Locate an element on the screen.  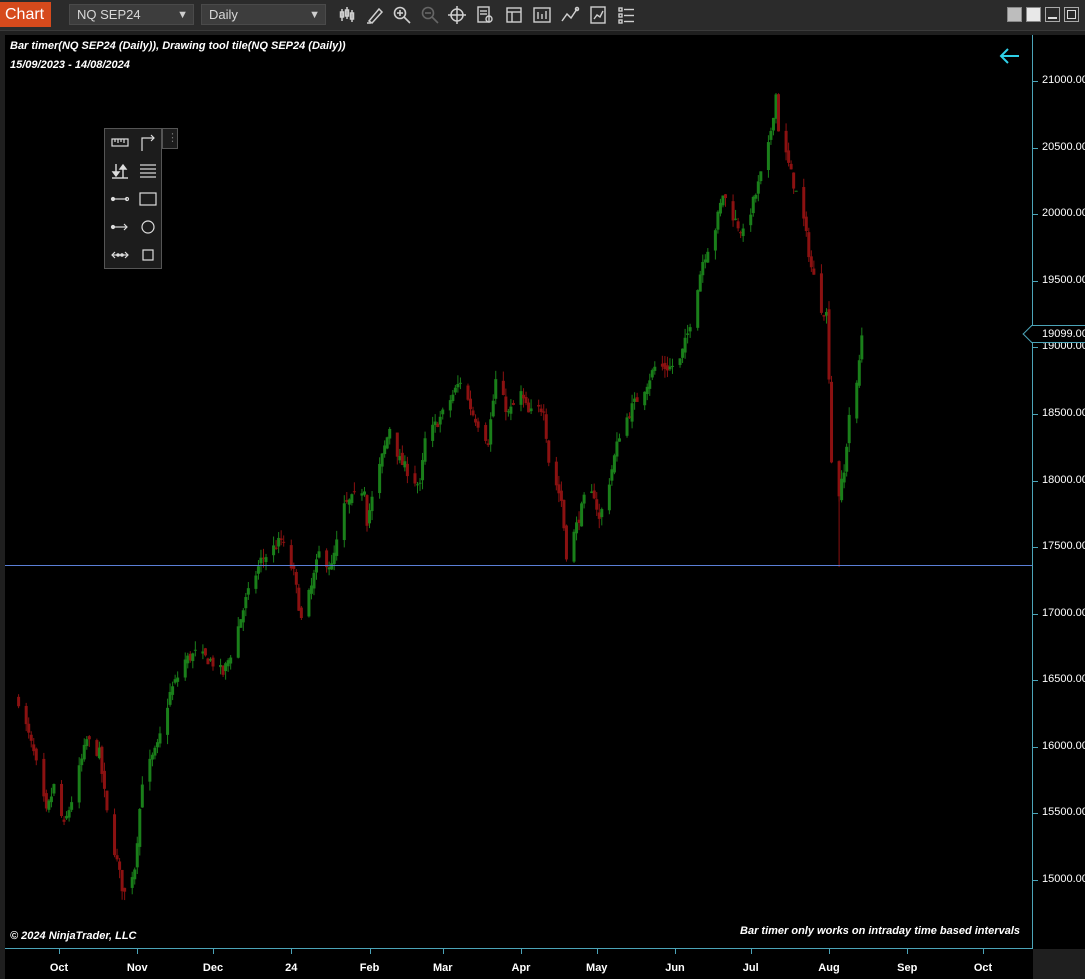
rectangle-icon is located at coordinates (148, 199).